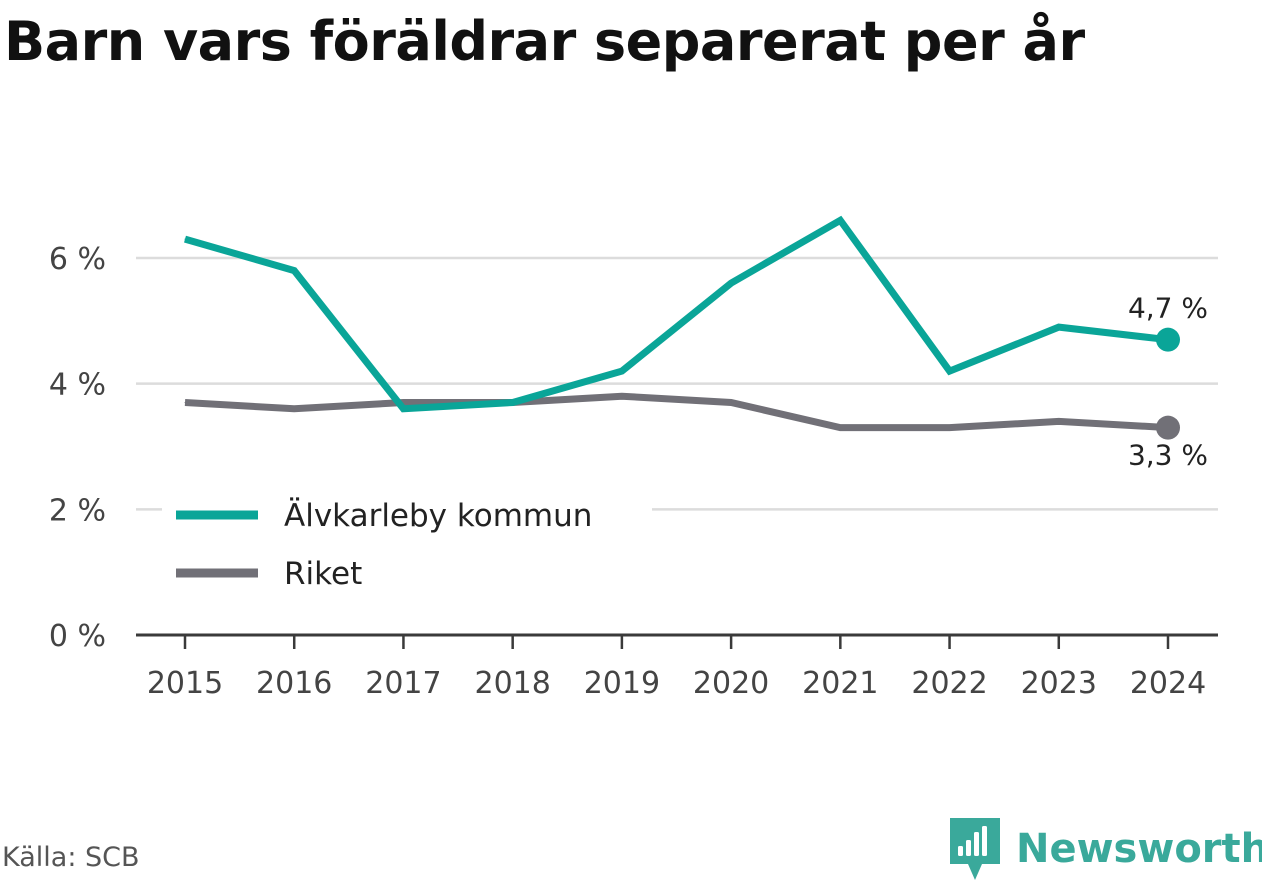 This screenshot has width=1262, height=880. Describe the element at coordinates (840, 683) in the screenshot. I see `x-tick-label: 2021` at that location.